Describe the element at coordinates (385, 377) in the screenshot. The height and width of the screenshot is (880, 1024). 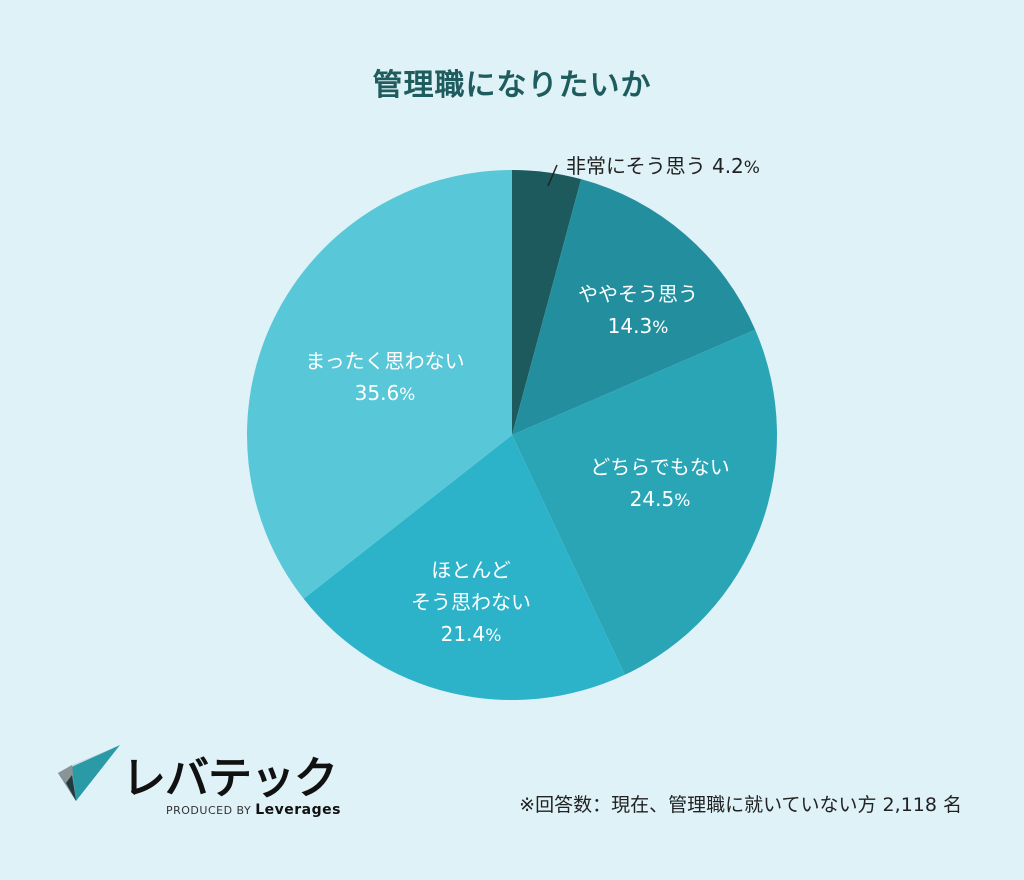
I see `slice-label-4: まったく思わない 35.6%` at that location.